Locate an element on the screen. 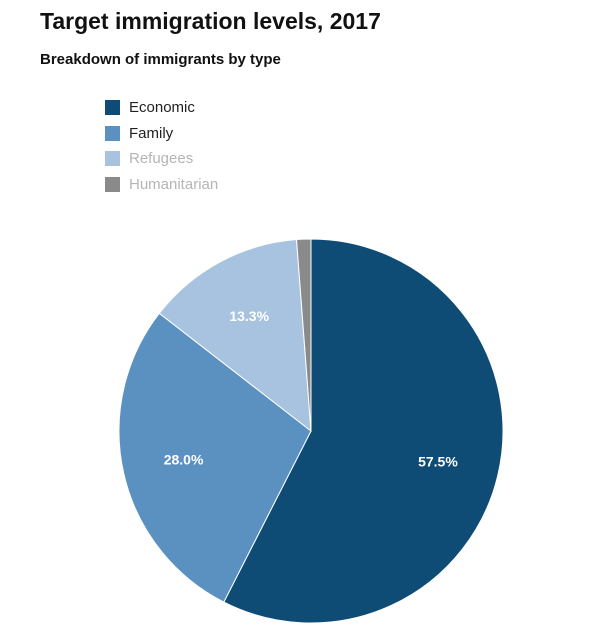  chart-title: Target immigration levels, 2017 is located at coordinates (210, 21).